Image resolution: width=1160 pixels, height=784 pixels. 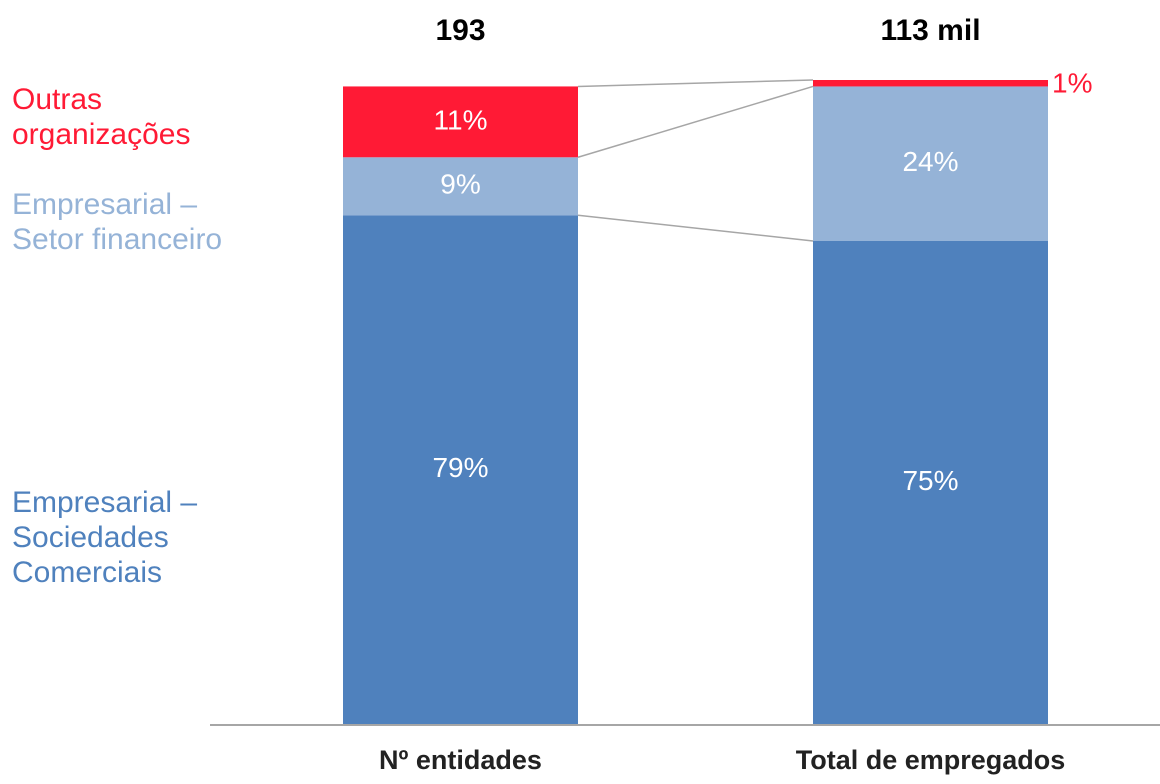 I want to click on legend-label: Empresarial – Sociedades Comerciais, so click(x=105, y=537).